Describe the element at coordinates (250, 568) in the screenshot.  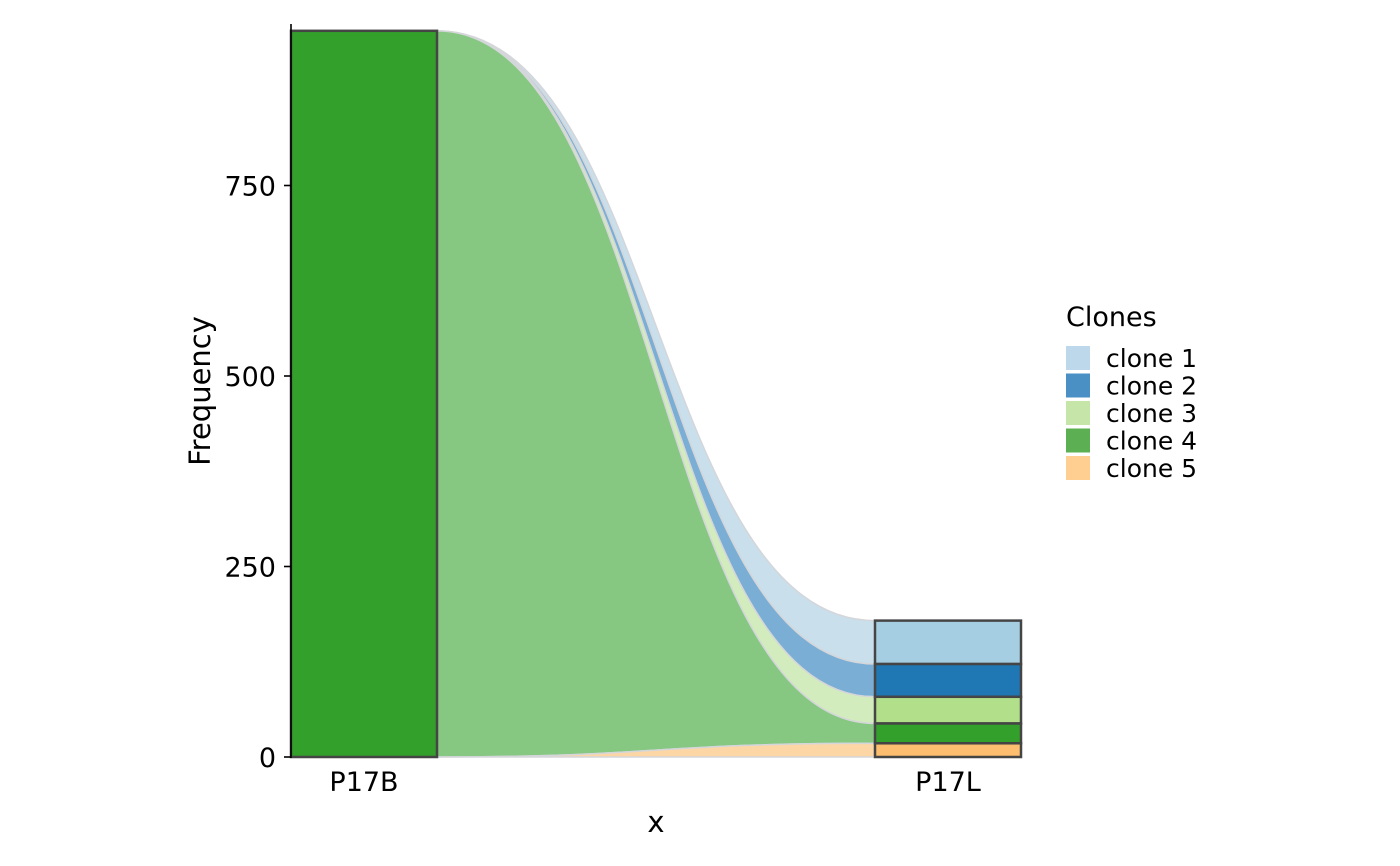
I see `y-tick-label: 250` at that location.